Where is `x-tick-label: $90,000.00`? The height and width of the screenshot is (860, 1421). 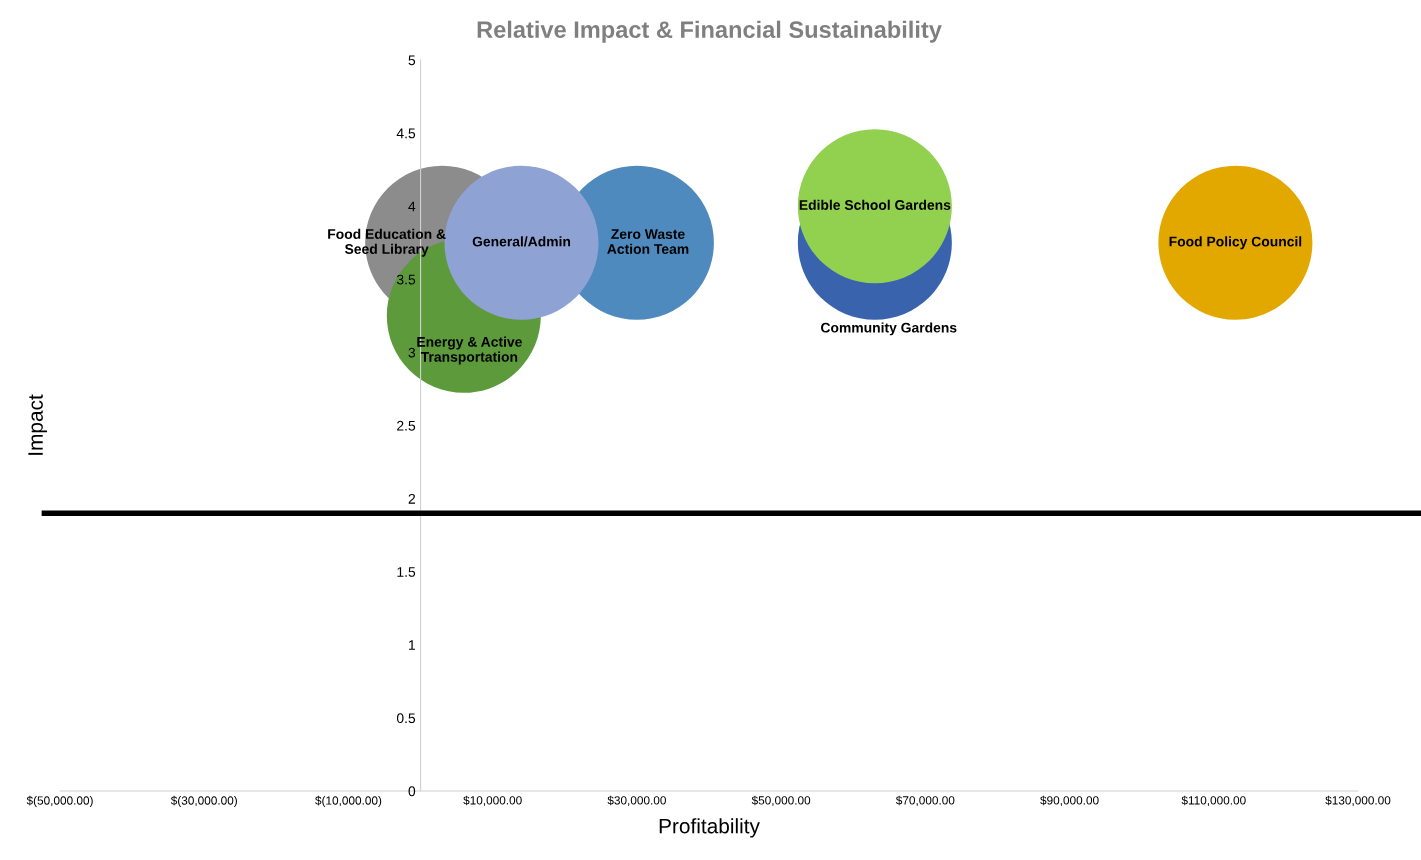
x-tick-label: $90,000.00 is located at coordinates (1069, 800).